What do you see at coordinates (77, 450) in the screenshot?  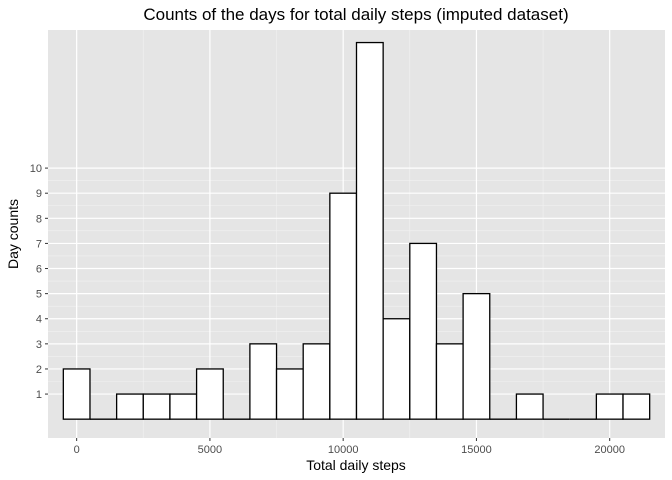 I see `x-tick-label: 0` at bounding box center [77, 450].